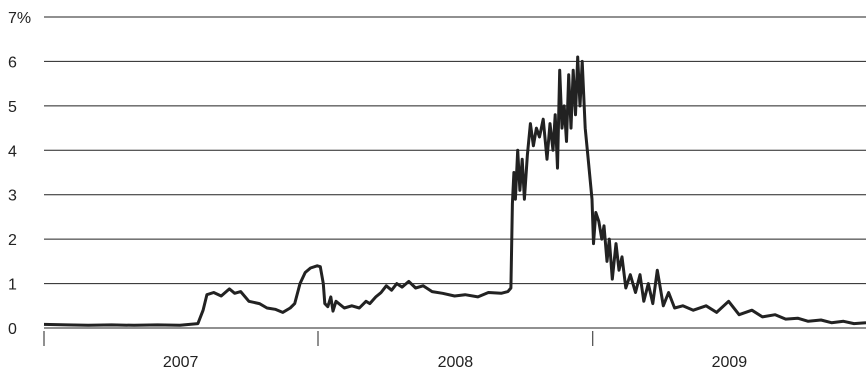  I want to click on y-tick-label-2: 2, so click(12, 240).